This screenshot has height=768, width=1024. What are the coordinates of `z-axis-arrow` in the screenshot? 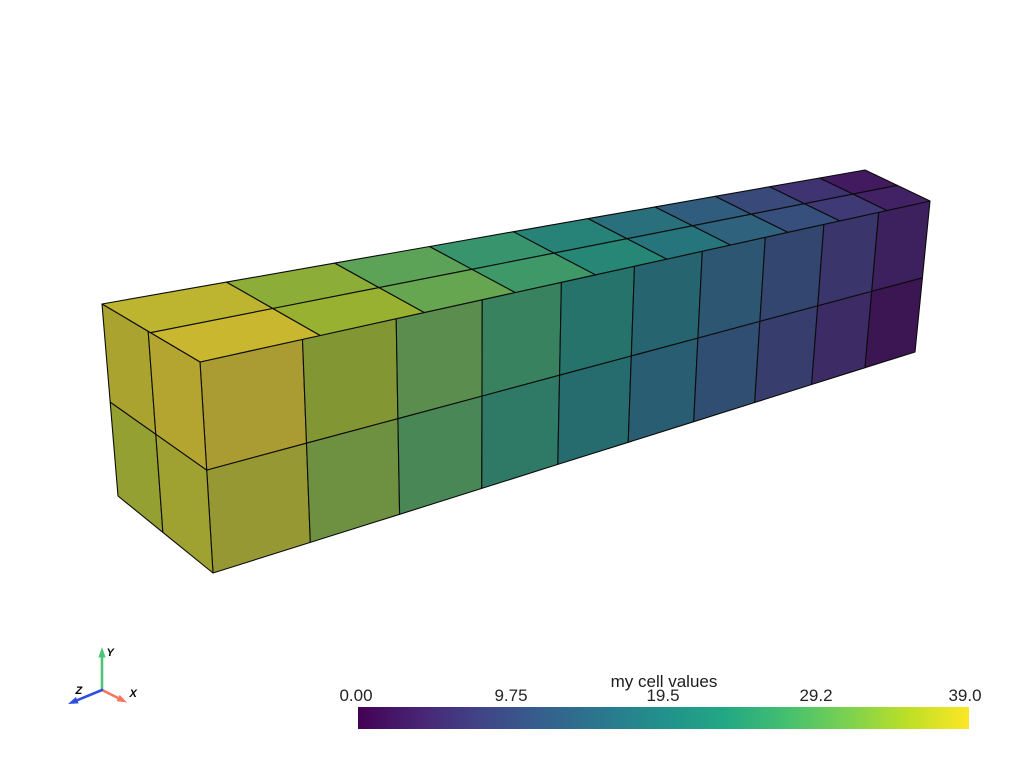 It's located at (90, 695).